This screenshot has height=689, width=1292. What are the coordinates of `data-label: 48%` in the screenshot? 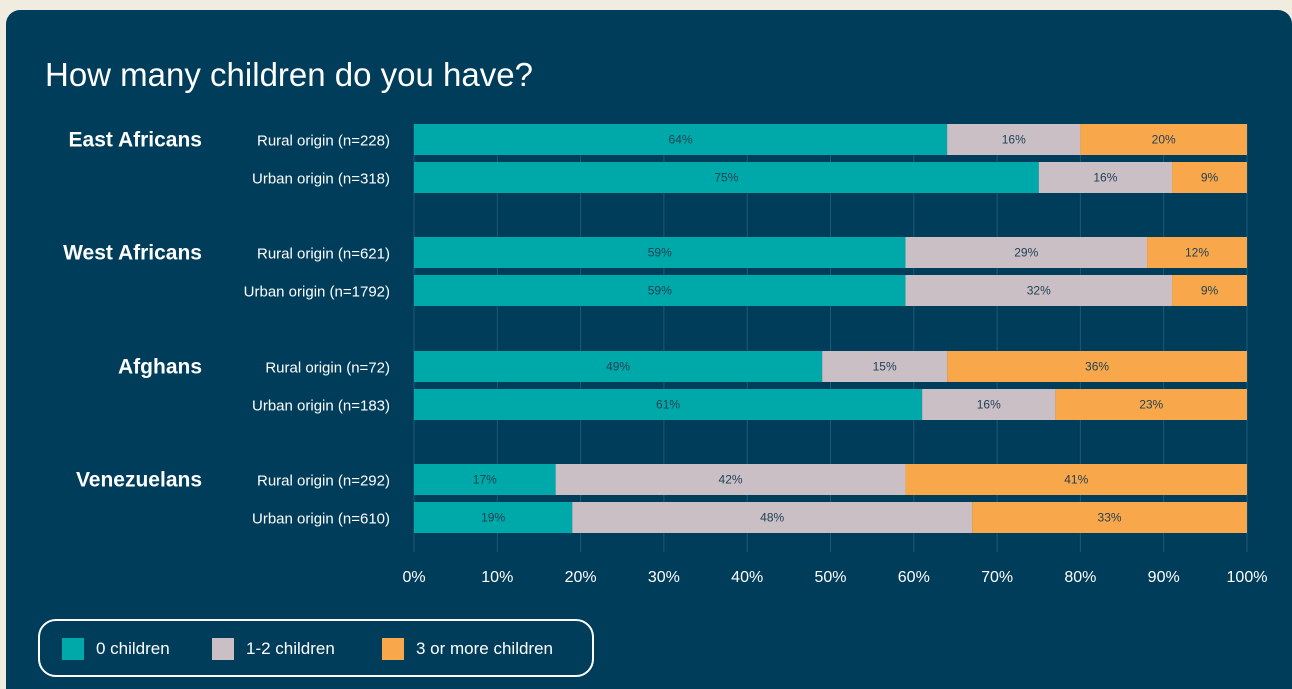 It's located at (772, 518).